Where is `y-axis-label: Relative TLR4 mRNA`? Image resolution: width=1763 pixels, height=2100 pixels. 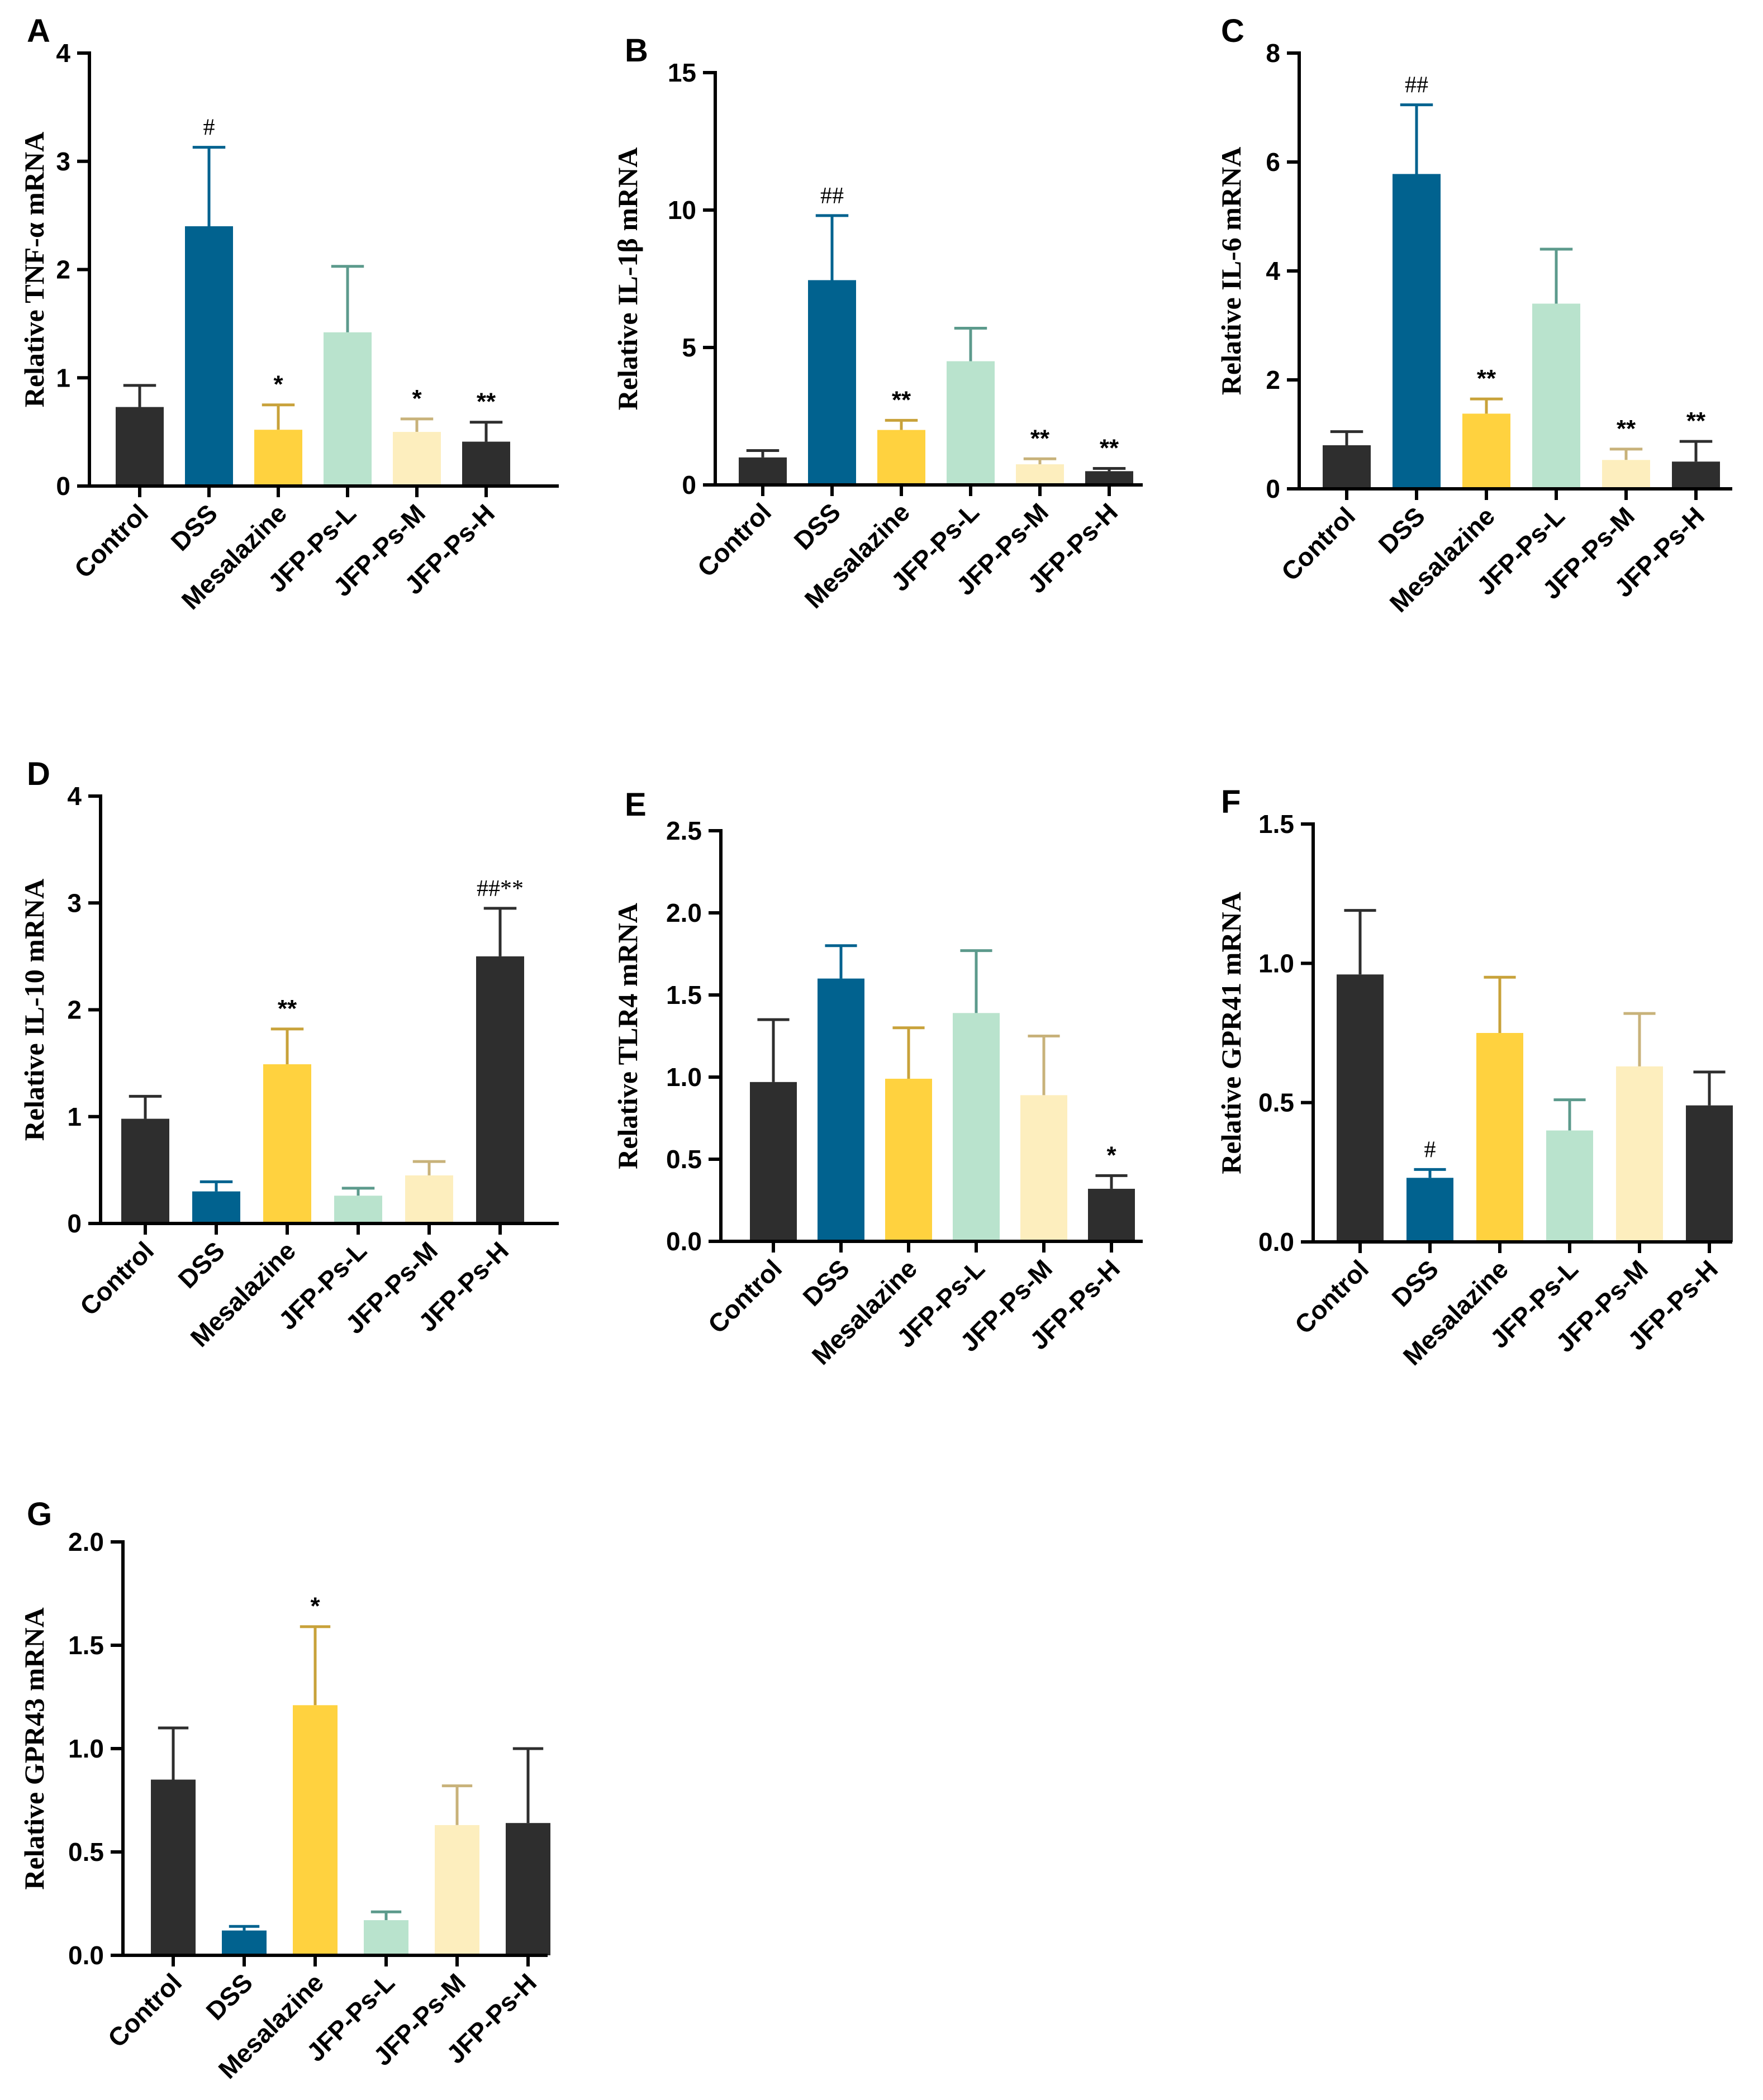 y-axis-label: Relative TLR4 mRNA is located at coordinates (627, 1036).